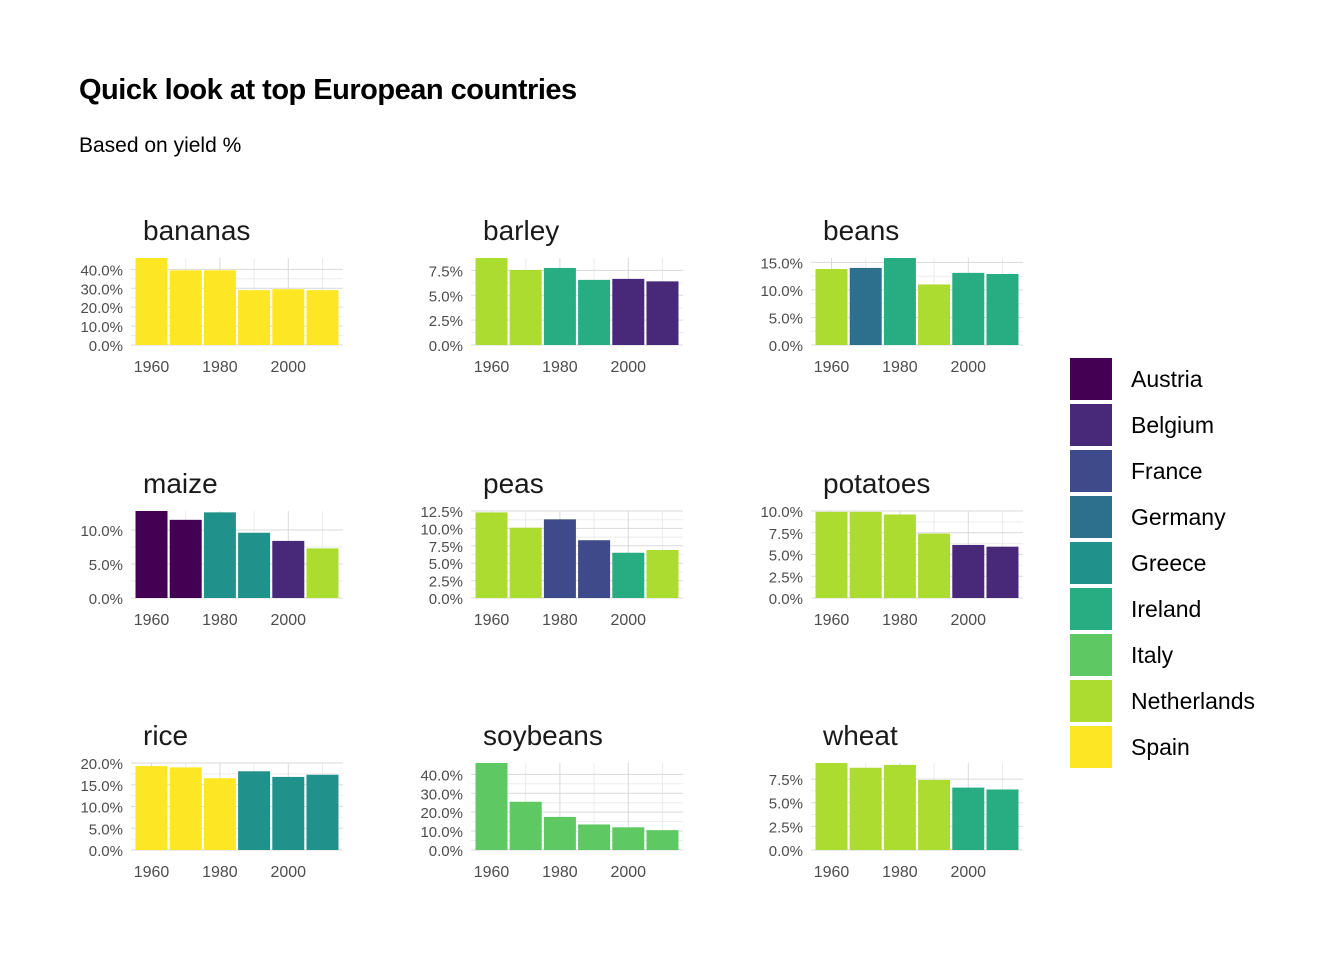 The height and width of the screenshot is (960, 1344). What do you see at coordinates (876, 483) in the screenshot?
I see `facet-title: potatoes` at bounding box center [876, 483].